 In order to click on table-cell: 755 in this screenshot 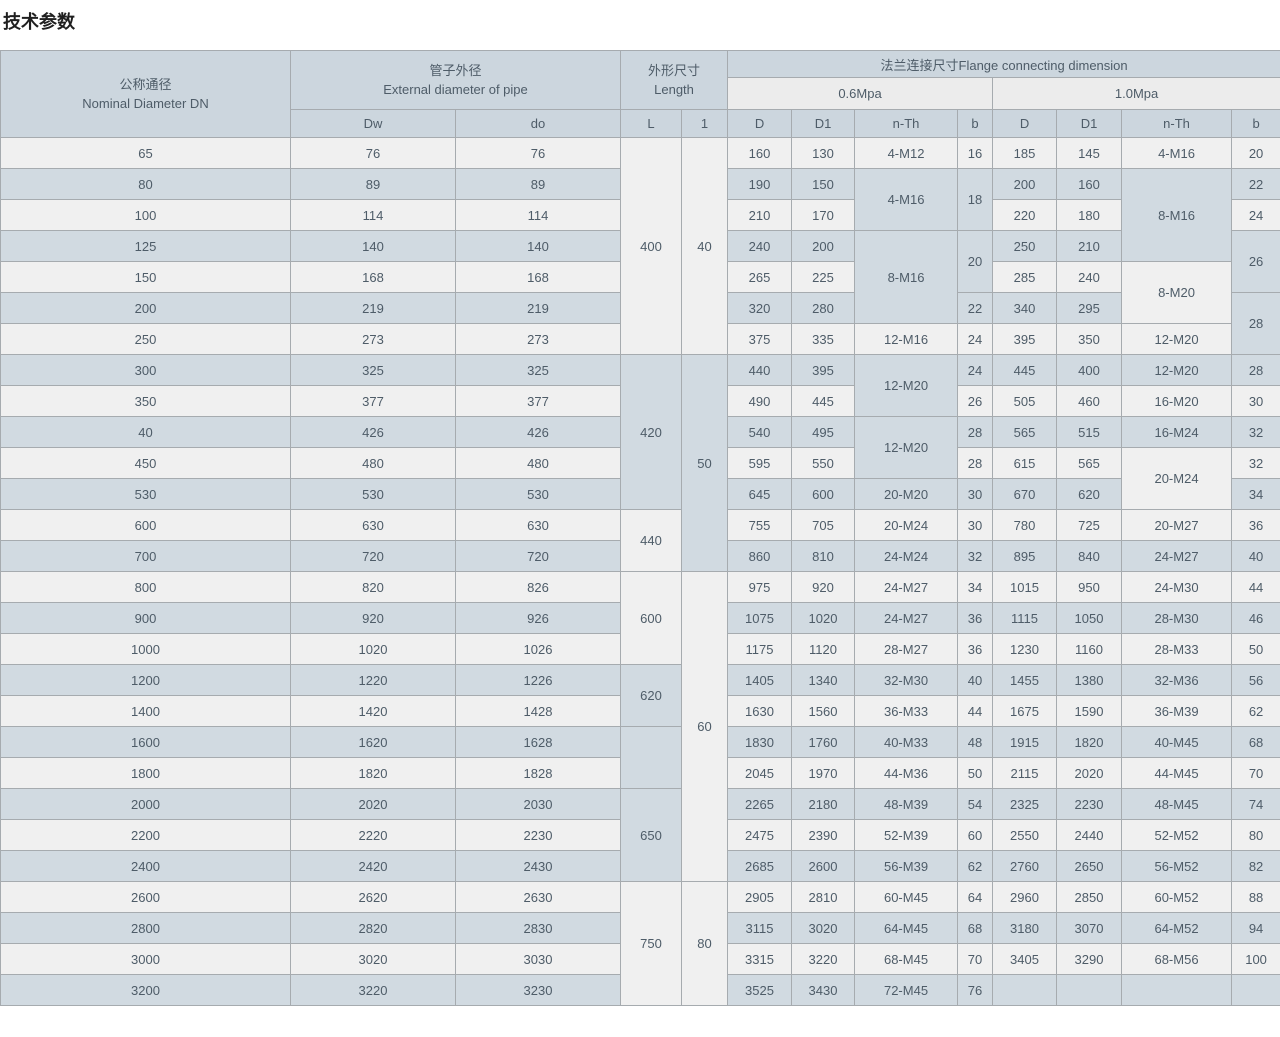, I will do `click(760, 525)`.